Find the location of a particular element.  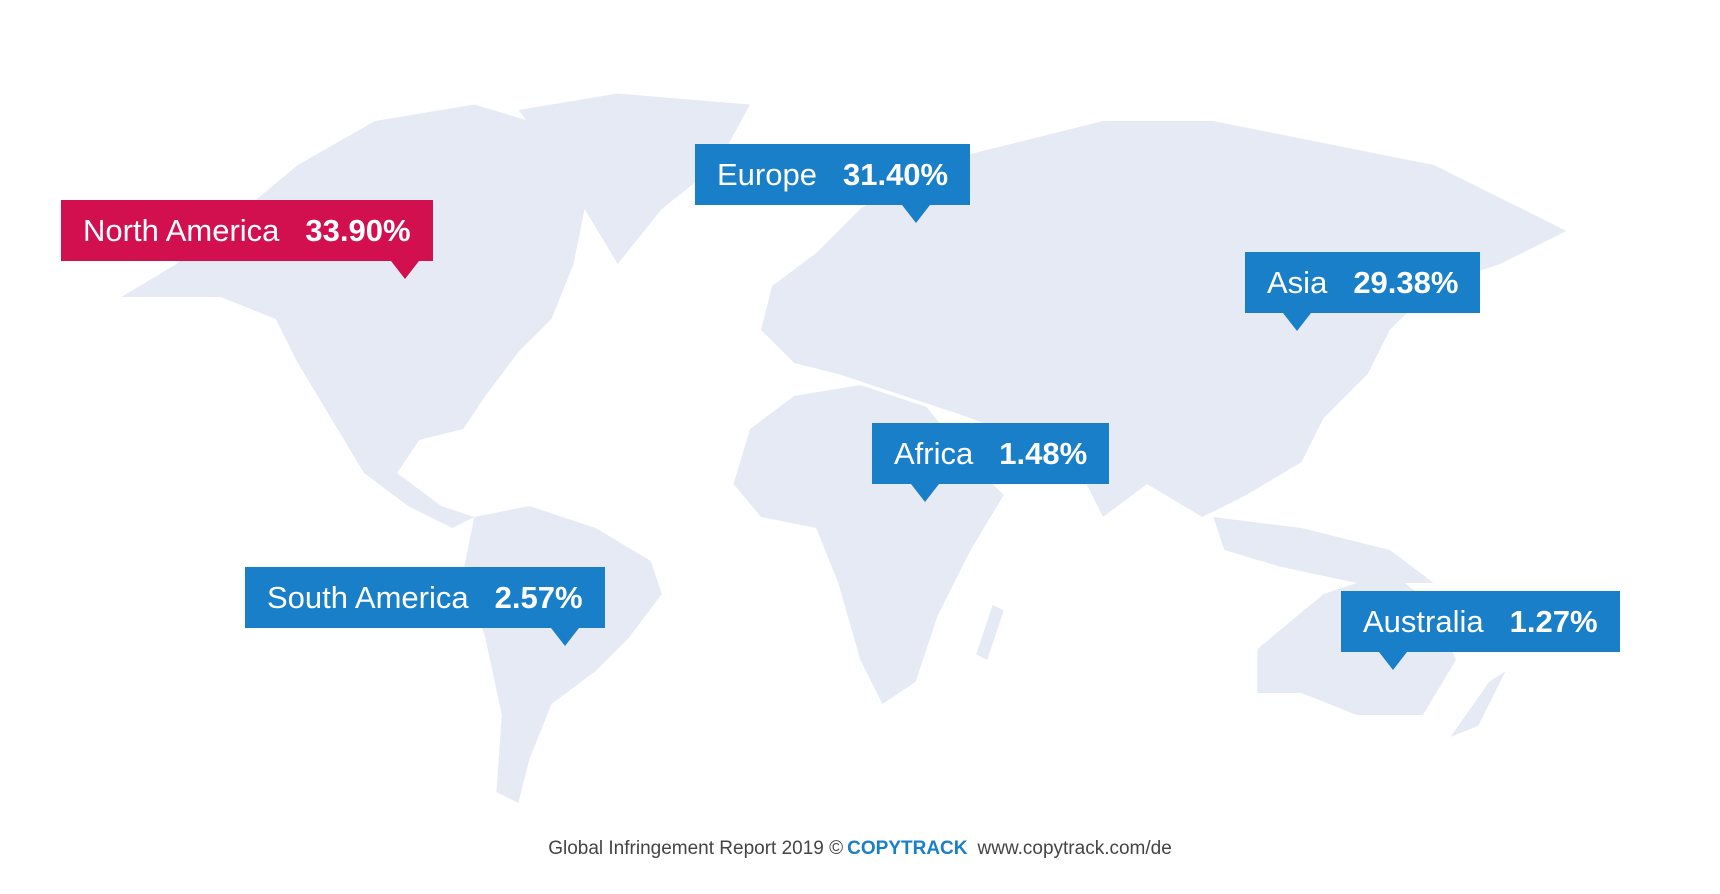

region-value: 2.57% is located at coordinates (538, 597).